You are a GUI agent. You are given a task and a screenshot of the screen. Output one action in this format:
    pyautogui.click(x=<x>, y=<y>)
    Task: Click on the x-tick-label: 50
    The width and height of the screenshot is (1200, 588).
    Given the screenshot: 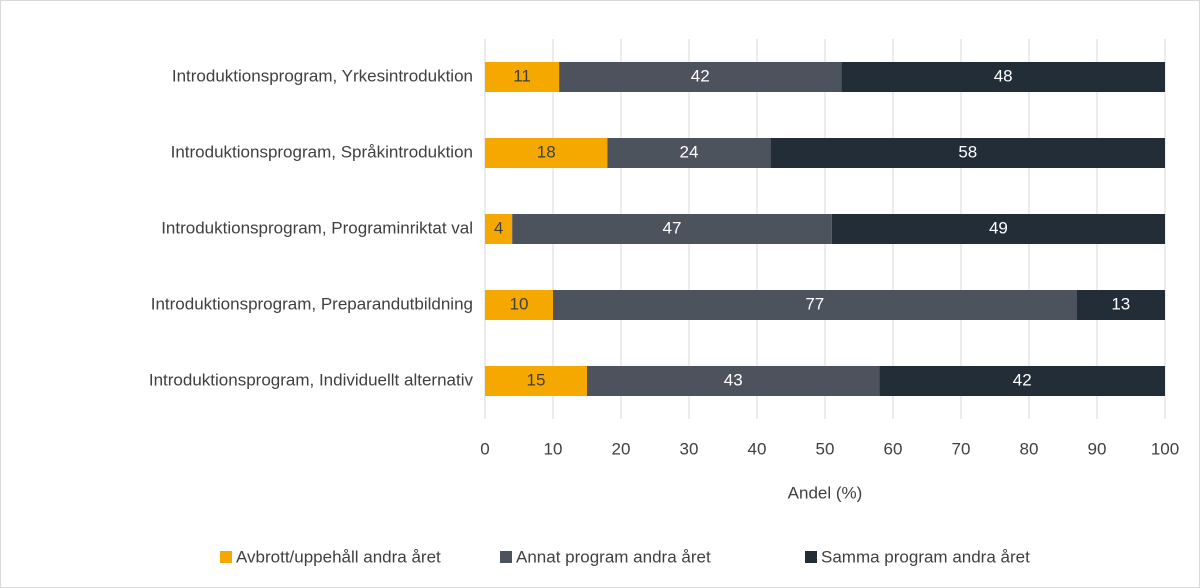 What is the action you would take?
    pyautogui.click(x=825, y=448)
    